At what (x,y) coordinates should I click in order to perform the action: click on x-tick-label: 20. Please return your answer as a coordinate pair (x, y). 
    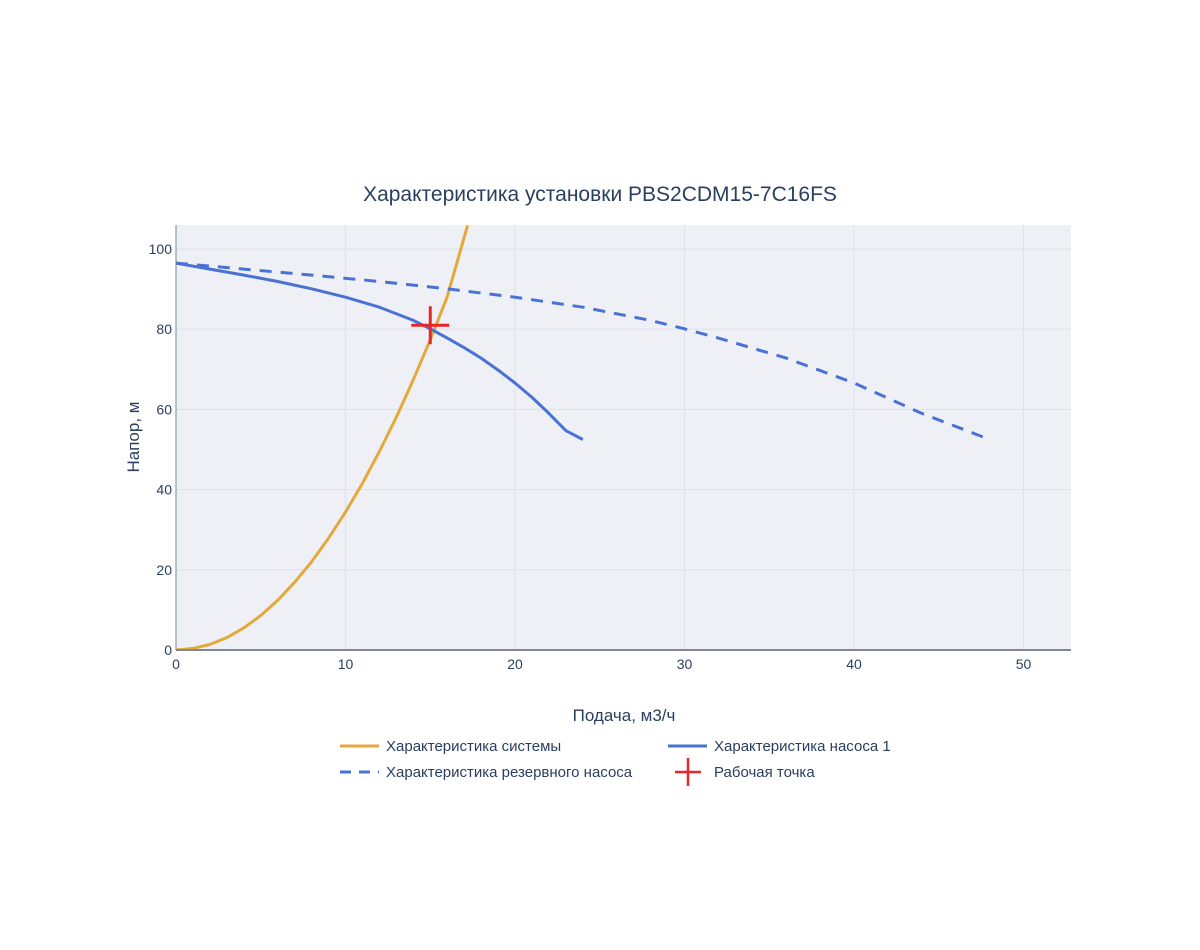
    Looking at the image, I should click on (515, 664).